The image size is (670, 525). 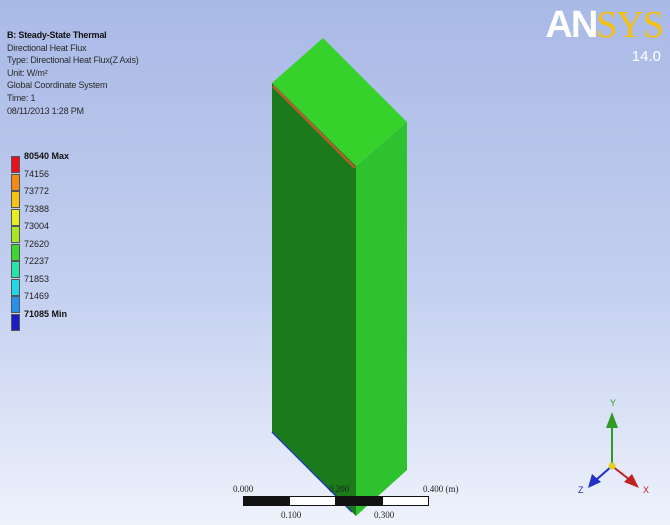 What do you see at coordinates (46, 313) in the screenshot?
I see `legend-value-label: 71085 Min` at bounding box center [46, 313].